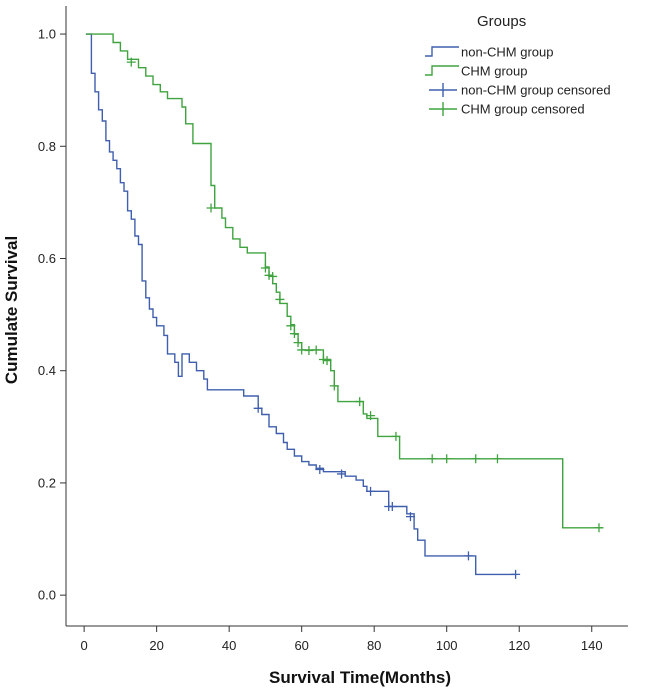 This screenshot has height=696, width=650. I want to click on x-tick-label: 0, so click(84, 645).